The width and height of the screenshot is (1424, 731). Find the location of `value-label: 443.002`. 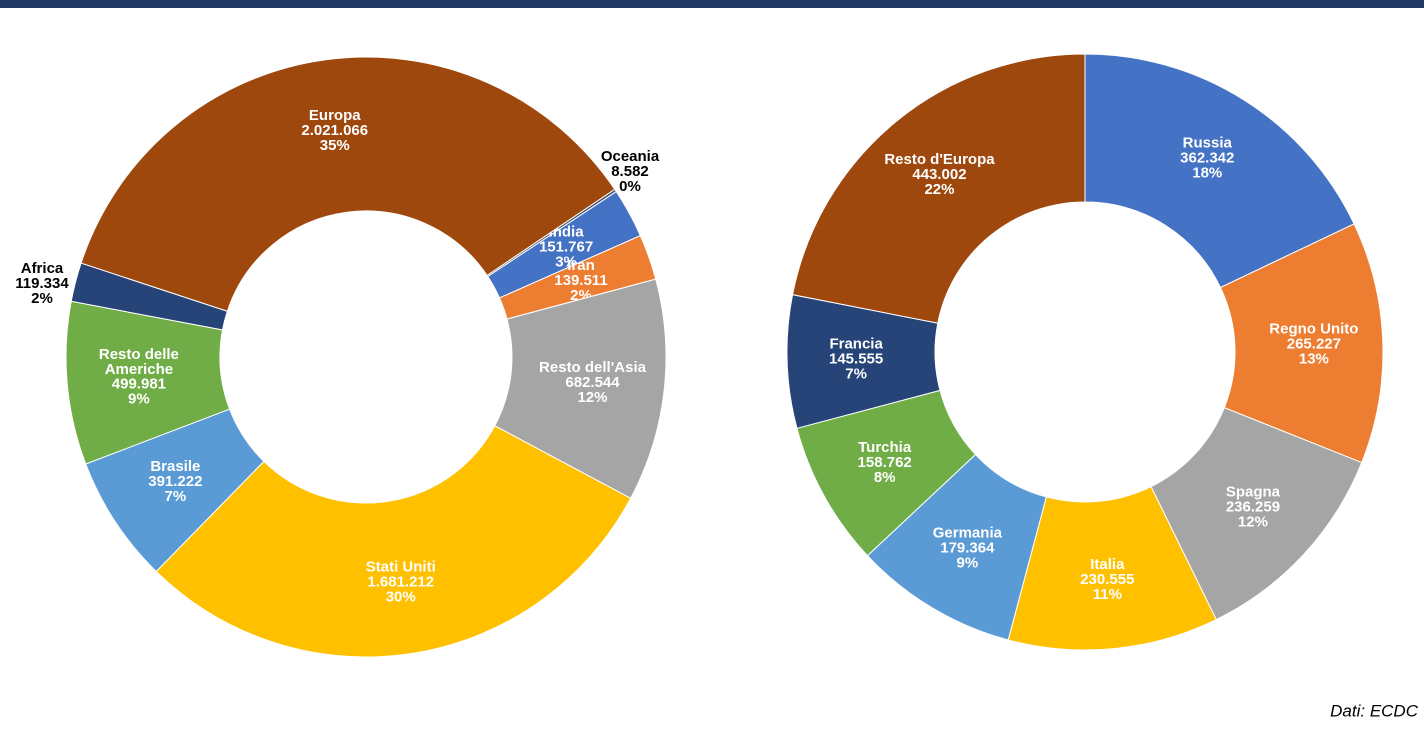

value-label: 443.002 is located at coordinates (939, 174).